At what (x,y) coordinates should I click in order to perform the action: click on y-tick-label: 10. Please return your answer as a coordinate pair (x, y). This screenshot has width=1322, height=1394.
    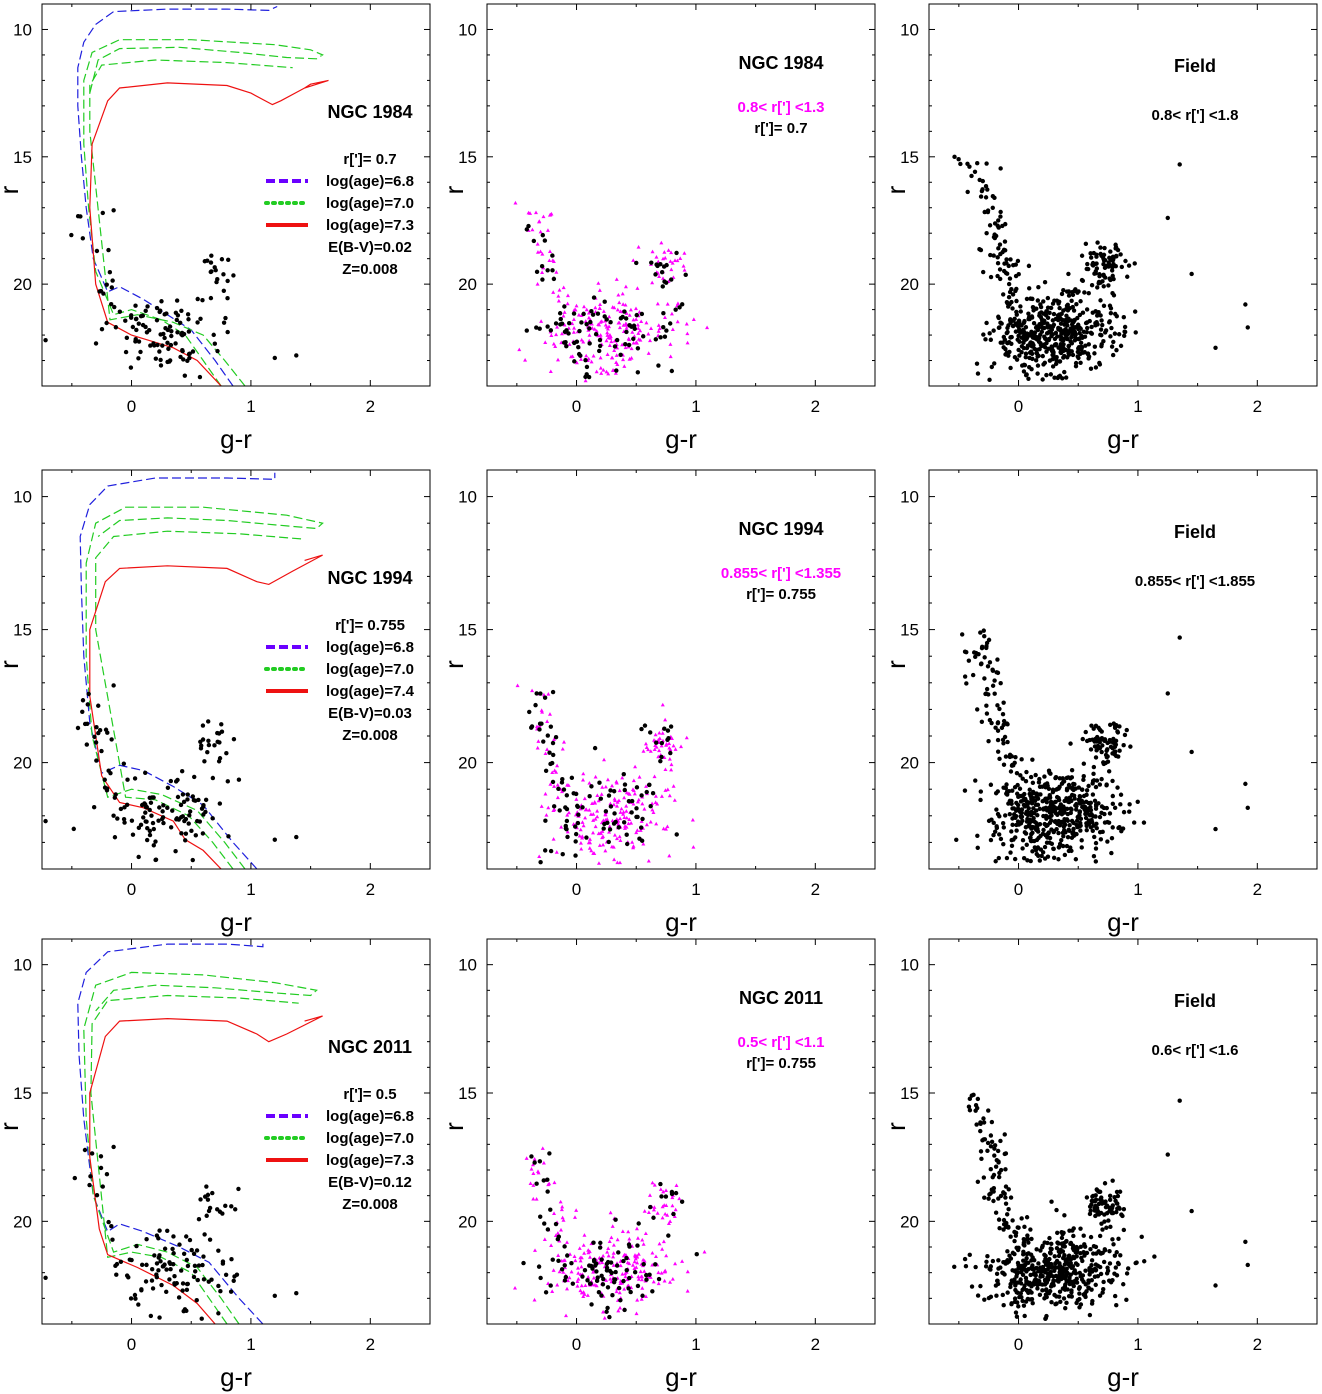
    Looking at the image, I should click on (22, 497).